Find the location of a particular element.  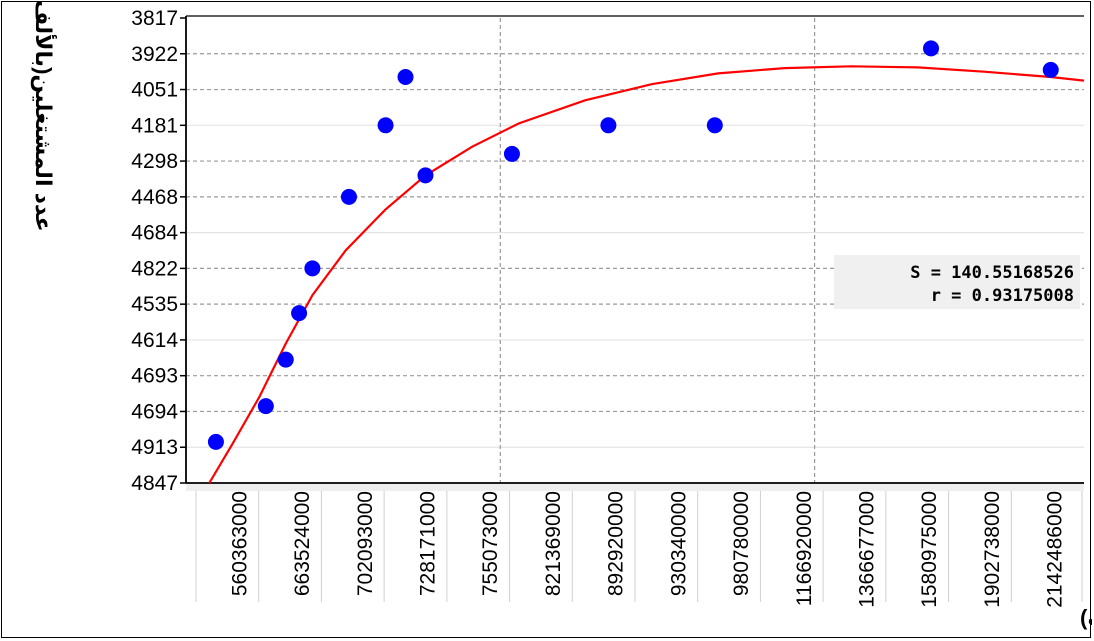

y-tick-label: 4684 is located at coordinates (154, 233).